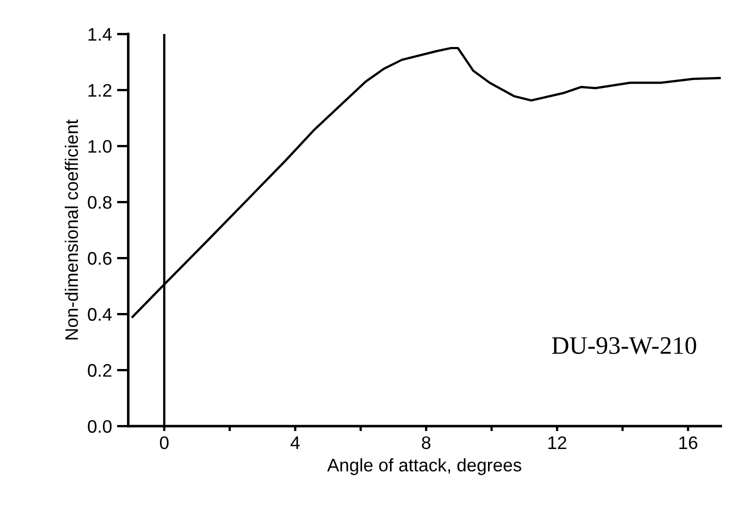  Describe the element at coordinates (100, 258) in the screenshot. I see `y-tick-label: 0.6` at that location.